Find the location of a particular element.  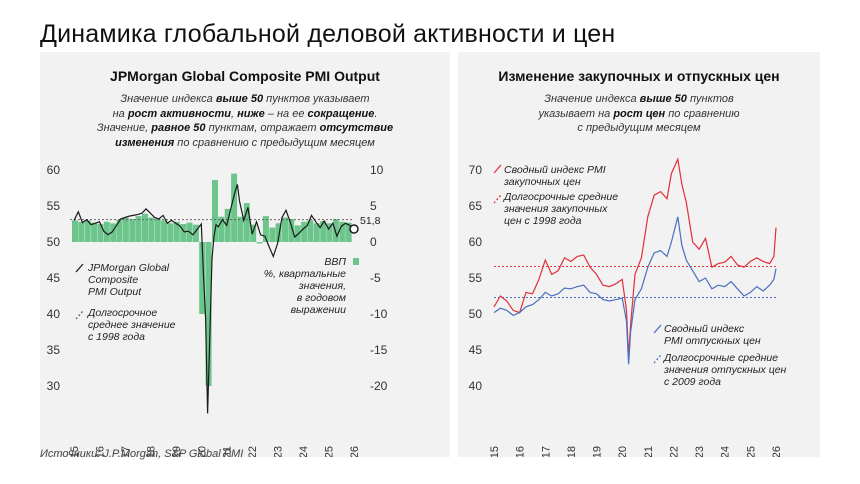

output-legend-text: PMI отпускных цен is located at coordinates (712, 341).